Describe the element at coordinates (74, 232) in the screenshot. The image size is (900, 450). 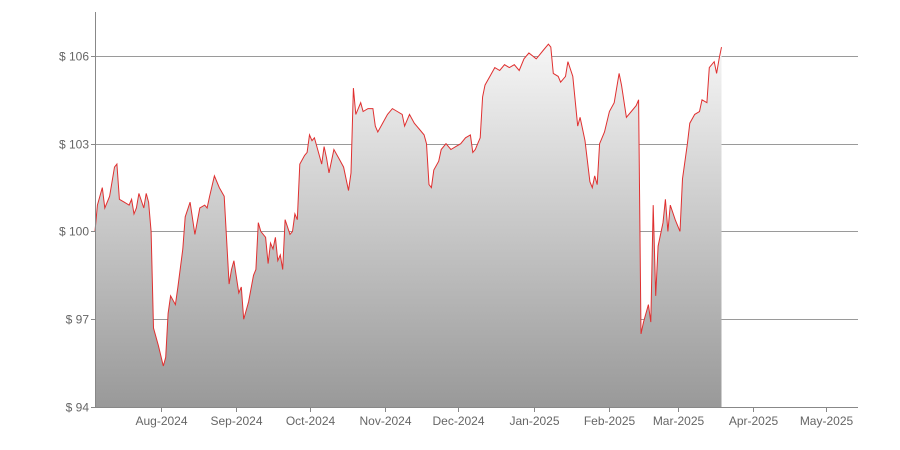
I see `y-tick-label: $ 100` at that location.